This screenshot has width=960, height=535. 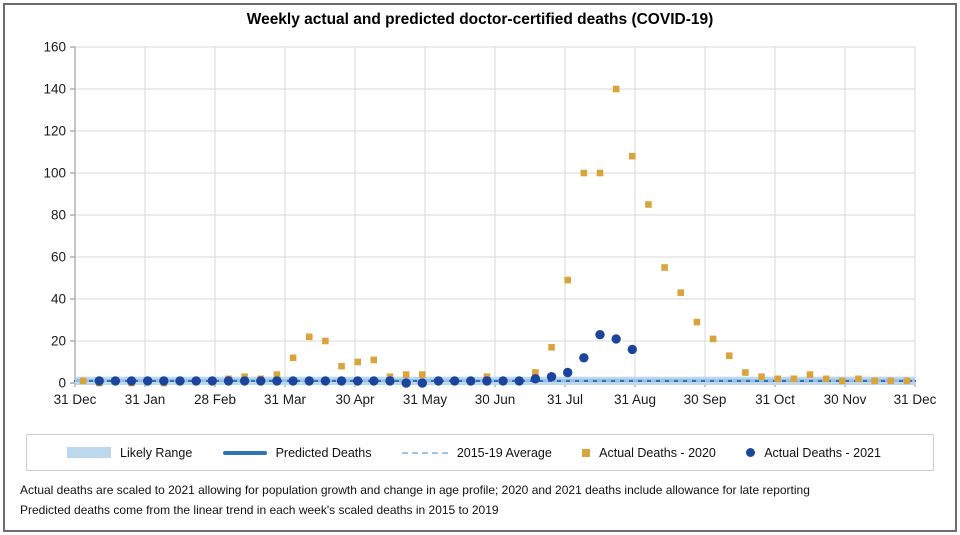 What do you see at coordinates (425, 399) in the screenshot?
I see `x-tick-label: 31 May` at bounding box center [425, 399].